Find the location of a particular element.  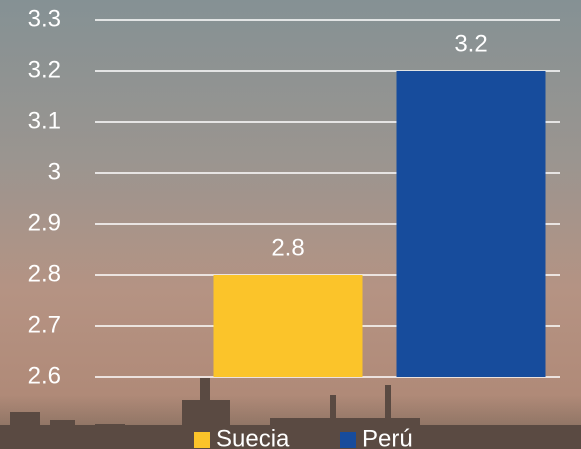

y-tick-label: 2.8 is located at coordinates (44, 273).